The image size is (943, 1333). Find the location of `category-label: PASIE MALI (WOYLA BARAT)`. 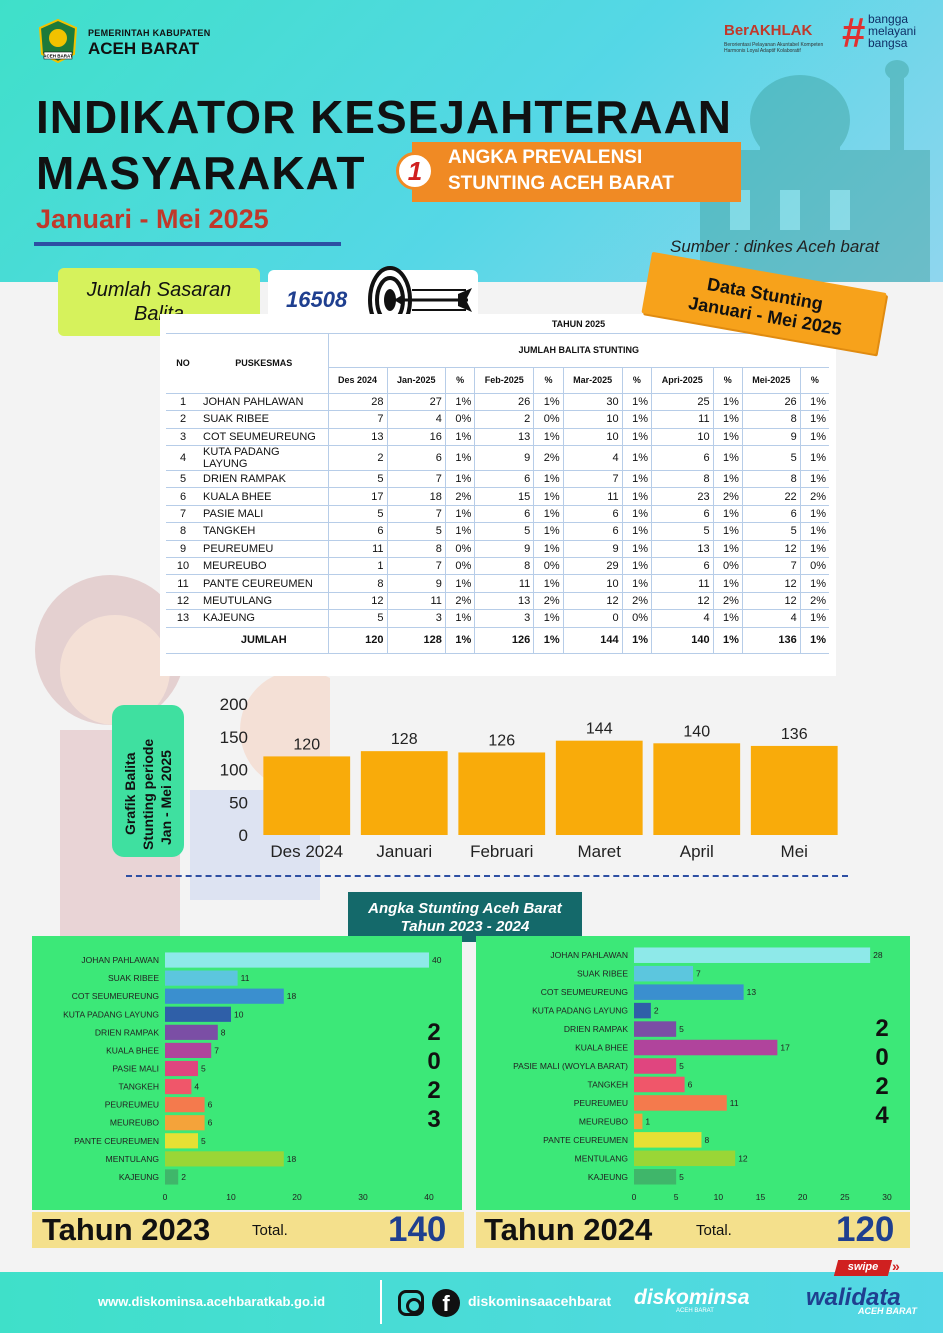

category-label: PASIE MALI (WOYLA BARAT) is located at coordinates (570, 1066).